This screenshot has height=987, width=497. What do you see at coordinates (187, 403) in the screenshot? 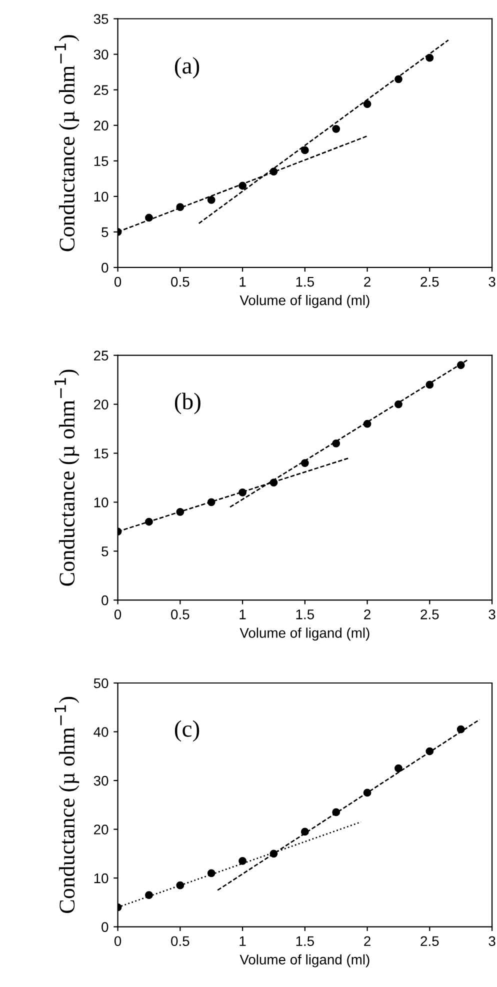
I see `annotation: (b)` at bounding box center [187, 403].